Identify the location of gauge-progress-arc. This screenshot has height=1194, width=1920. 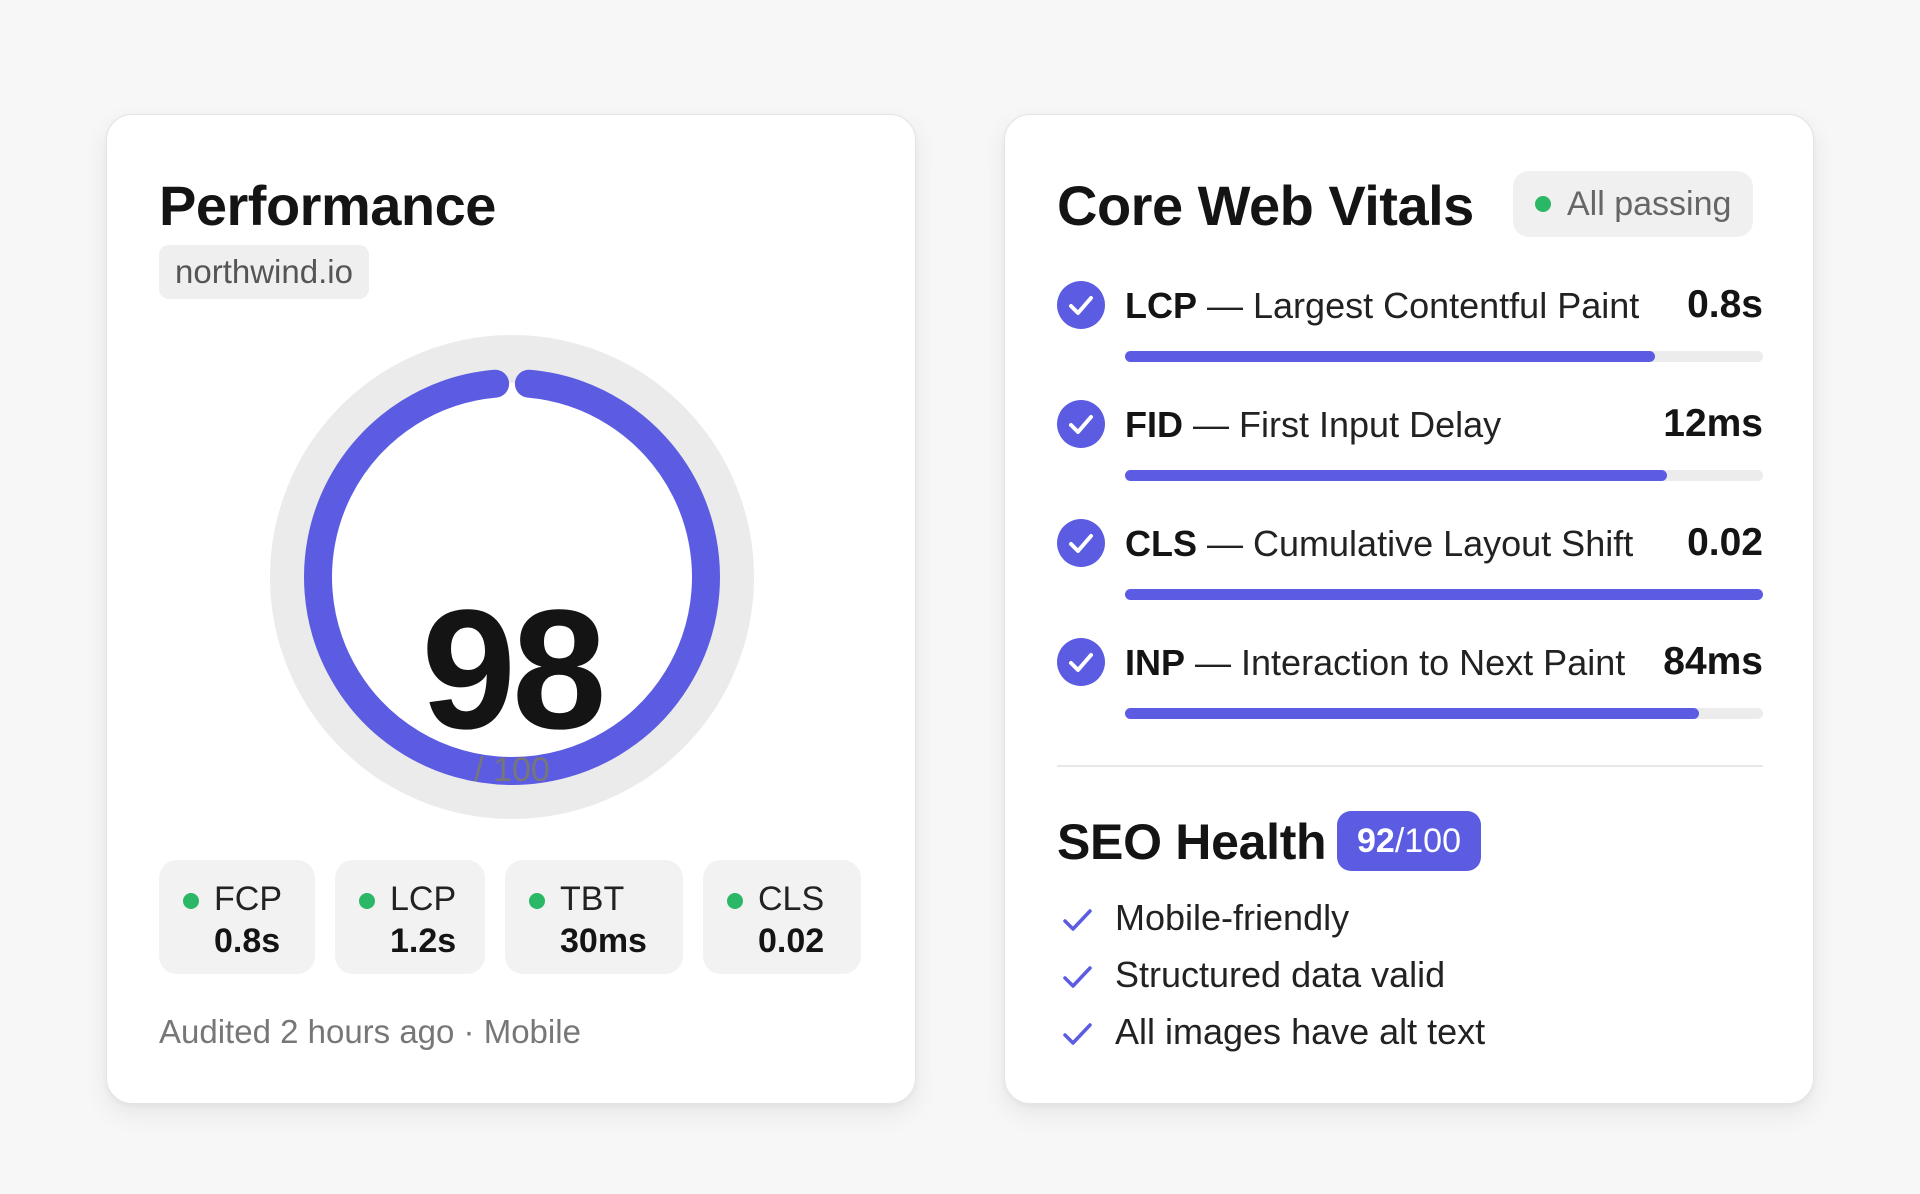
(512, 577).